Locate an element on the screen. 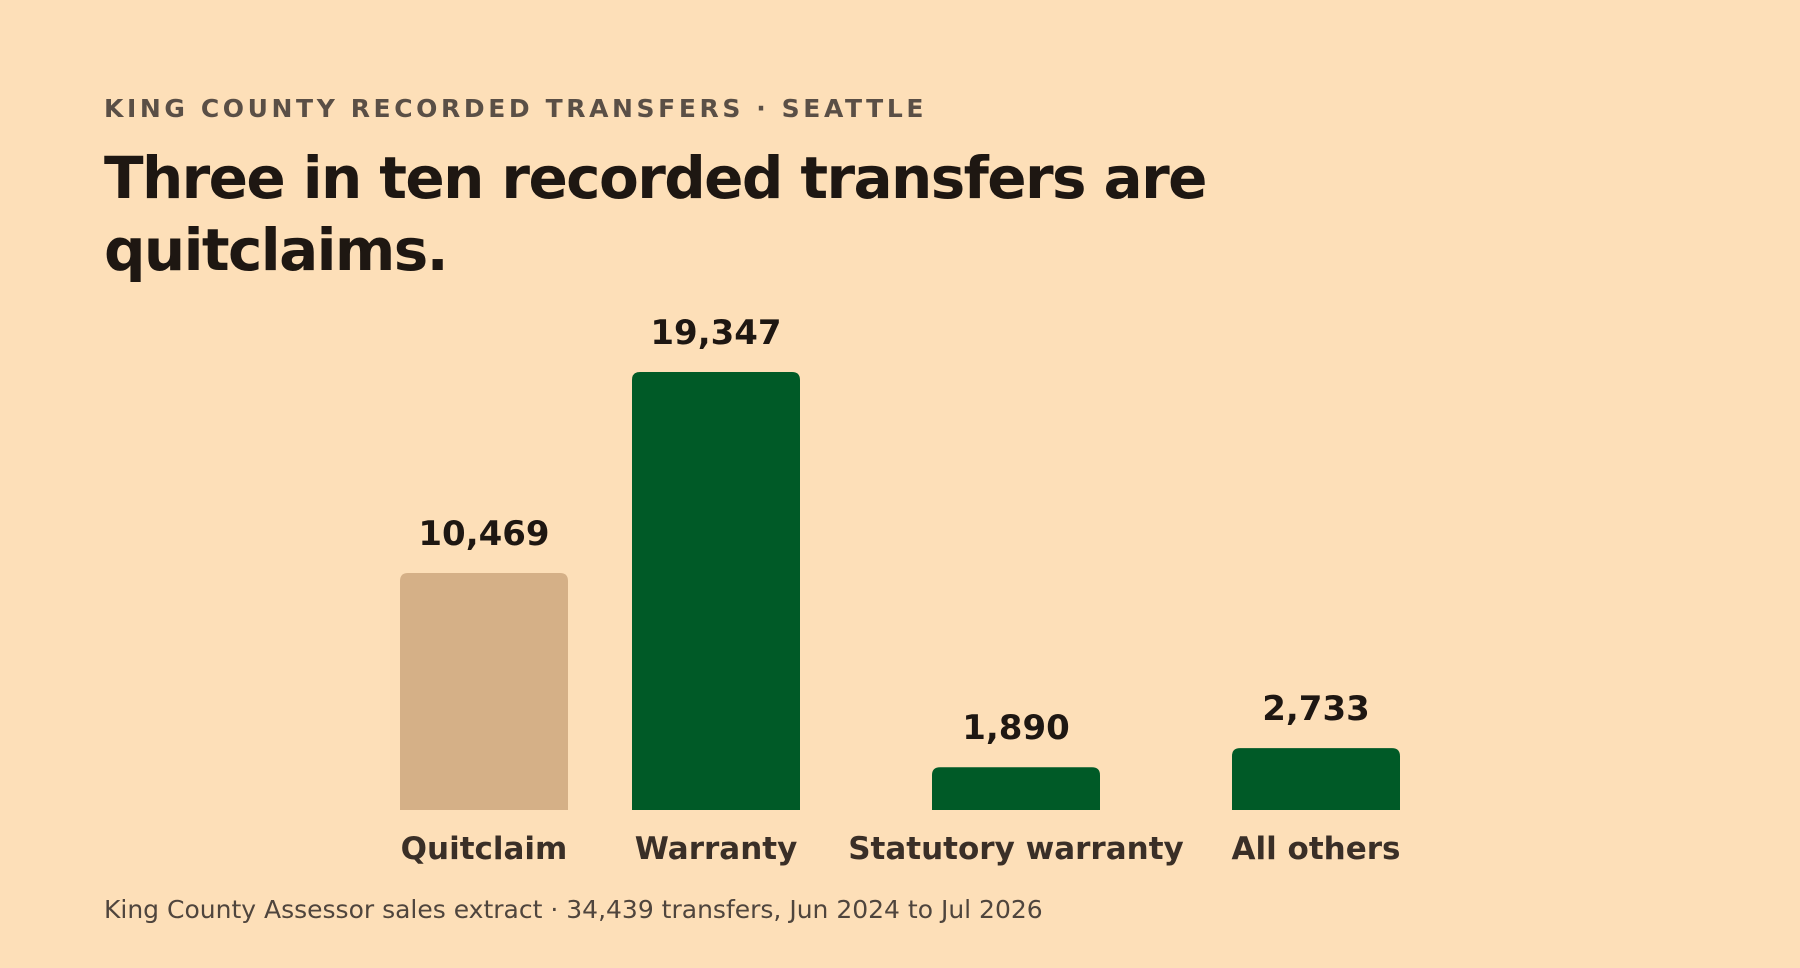 This screenshot has height=968, width=1800. bar-all-others is located at coordinates (1316, 779).